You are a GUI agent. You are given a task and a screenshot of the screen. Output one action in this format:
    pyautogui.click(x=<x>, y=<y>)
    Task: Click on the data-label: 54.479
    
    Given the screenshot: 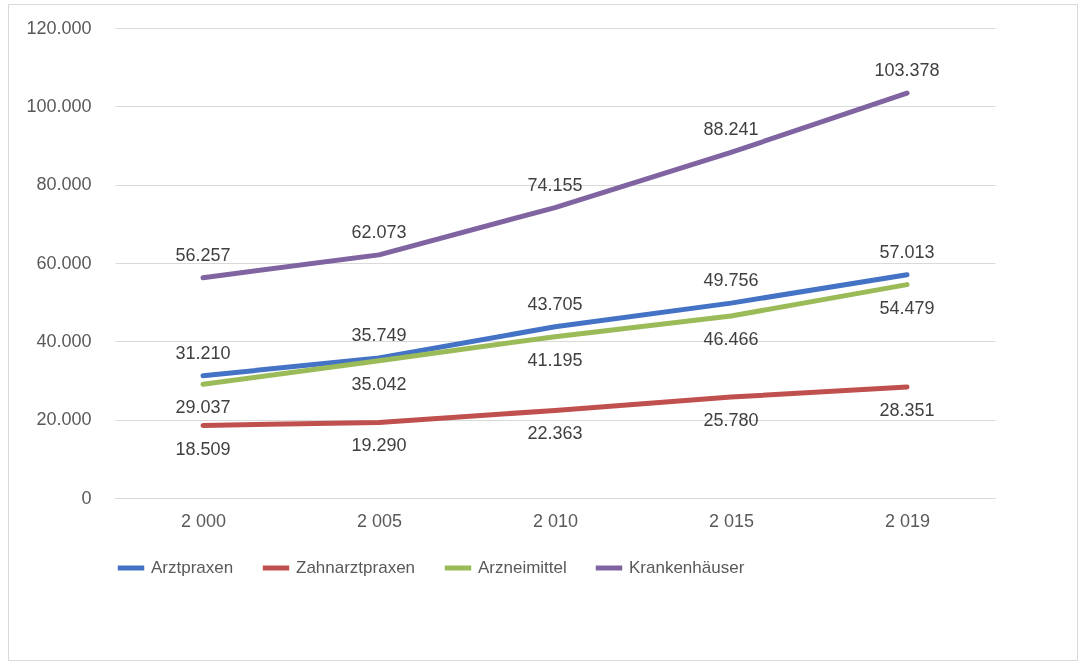 What is the action you would take?
    pyautogui.click(x=907, y=307)
    